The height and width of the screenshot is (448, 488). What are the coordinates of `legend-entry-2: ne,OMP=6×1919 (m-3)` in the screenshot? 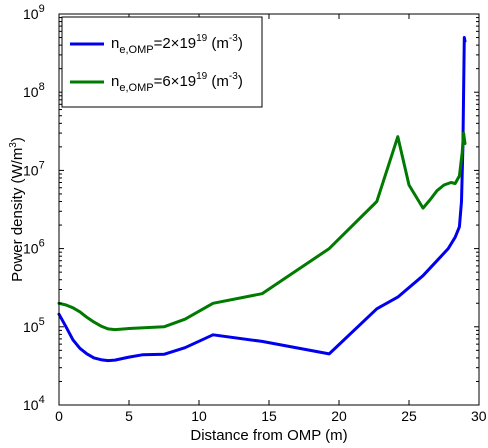 It's located at (177, 82).